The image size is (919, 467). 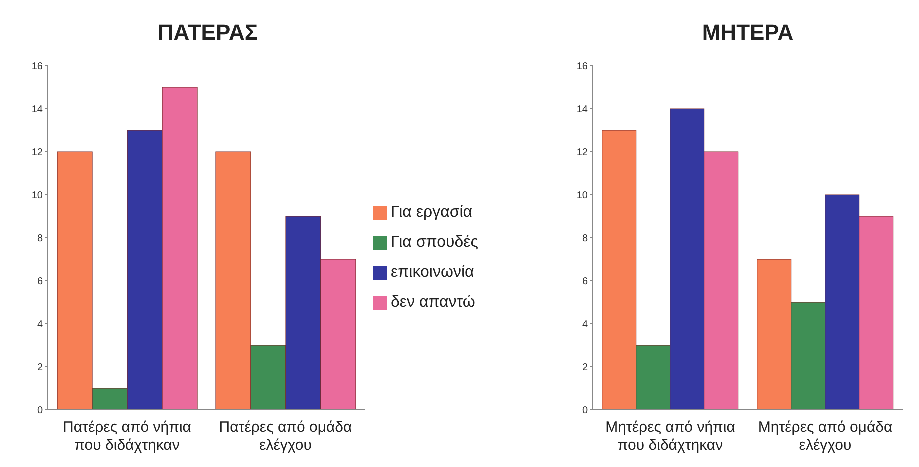 I want to click on chart-title: ΠΑΤΕΡΑΣ, so click(x=208, y=33).